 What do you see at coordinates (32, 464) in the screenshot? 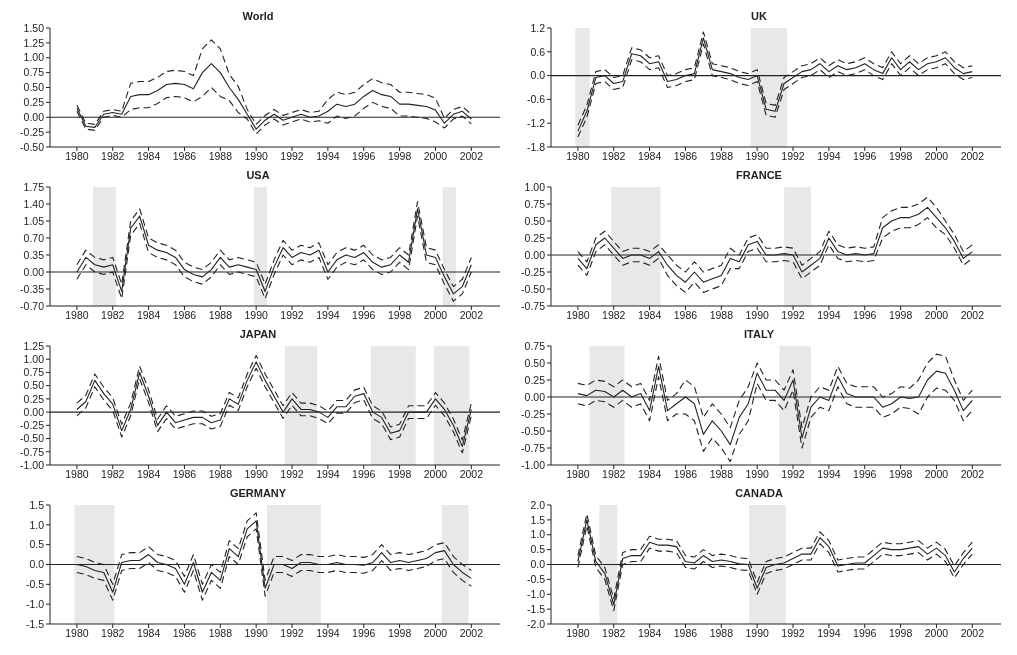
I see `y-tick-label: -1.00` at bounding box center [32, 464].